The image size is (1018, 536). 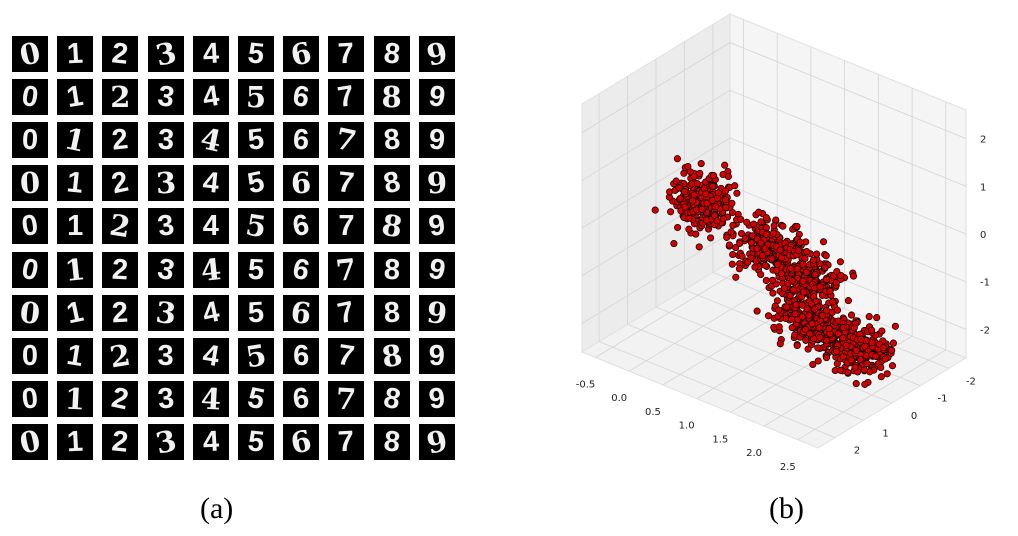 What do you see at coordinates (774, 138) in the screenshot?
I see `z-gridline` at bounding box center [774, 138].